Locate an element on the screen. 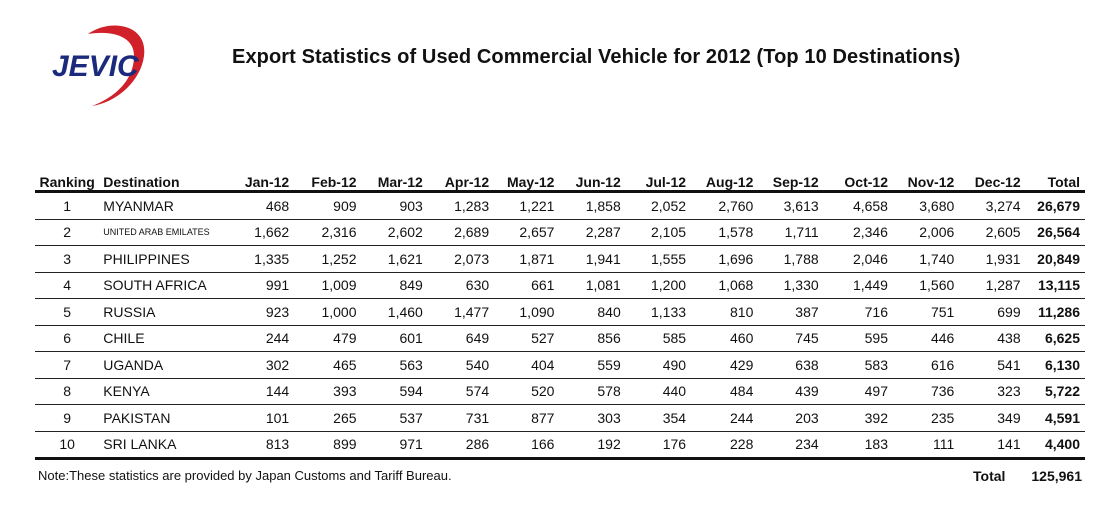 Image resolution: width=1105 pixels, height=512 pixels. month-value-cell: 1,133 is located at coordinates (658, 312).